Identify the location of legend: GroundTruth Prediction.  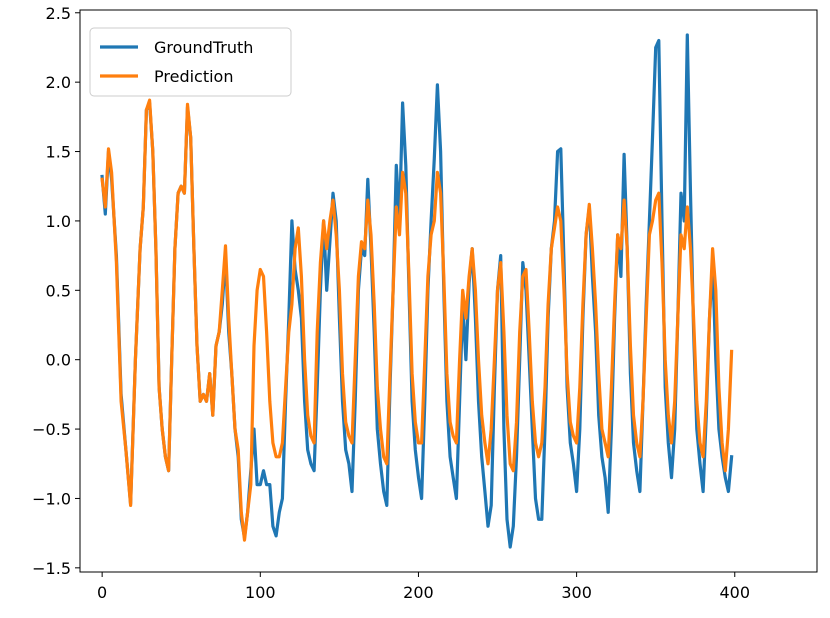
(190, 62).